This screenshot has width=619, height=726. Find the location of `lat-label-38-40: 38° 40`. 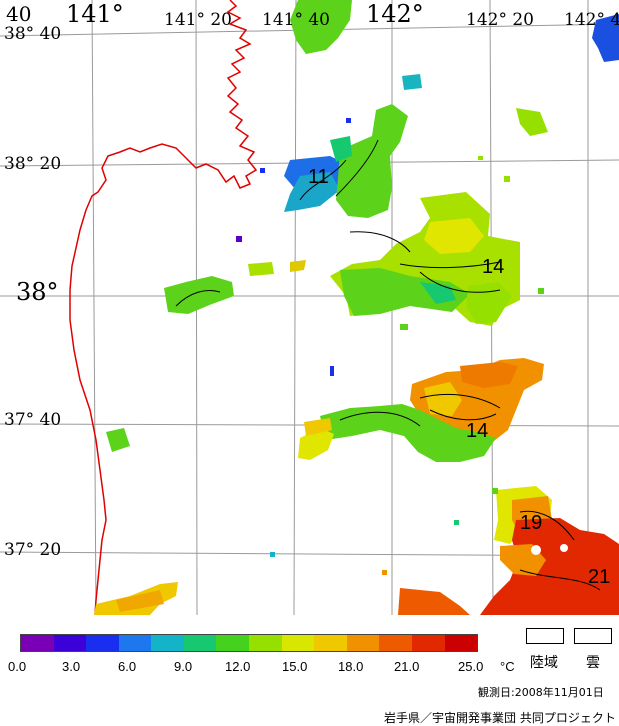

lat-label-38-40: 38° 40 is located at coordinates (33, 34).